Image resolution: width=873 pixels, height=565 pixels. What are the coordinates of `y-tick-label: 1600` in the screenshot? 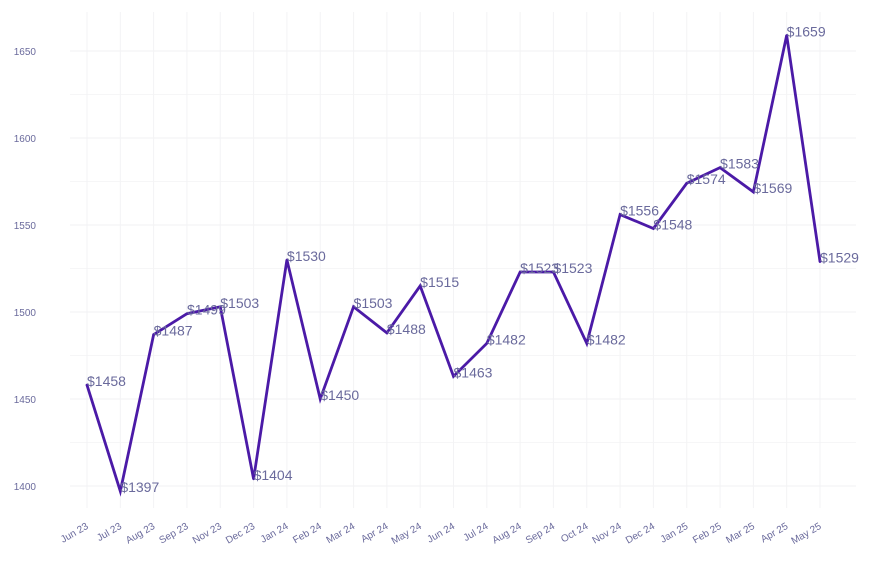 It's located at (25, 139).